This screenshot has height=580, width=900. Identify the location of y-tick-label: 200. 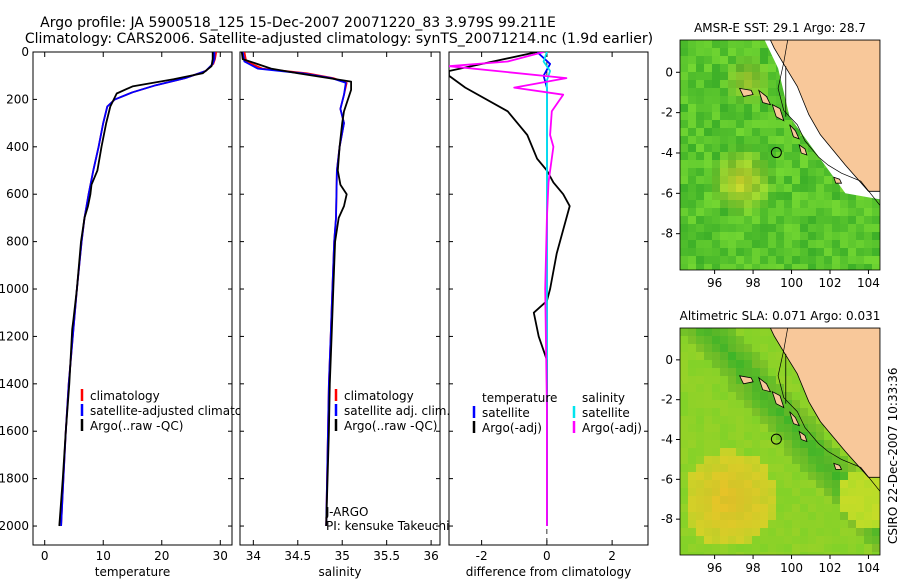
(17, 99).